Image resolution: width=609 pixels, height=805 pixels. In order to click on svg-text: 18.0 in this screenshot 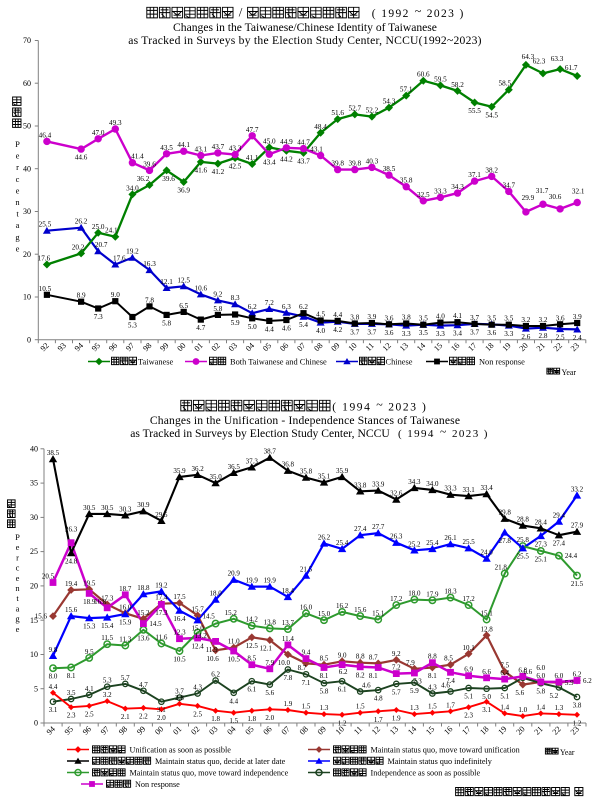, I will do `click(215, 594)`.